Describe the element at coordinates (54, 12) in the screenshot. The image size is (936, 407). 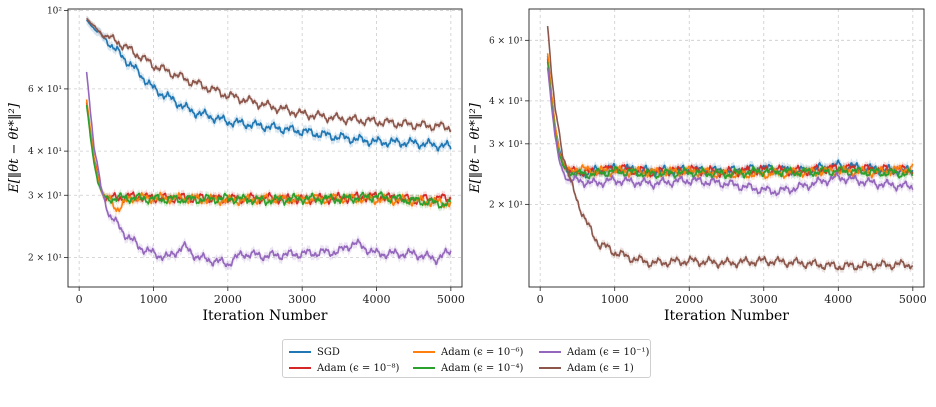
I see `y-tick-label: 10²` at that location.